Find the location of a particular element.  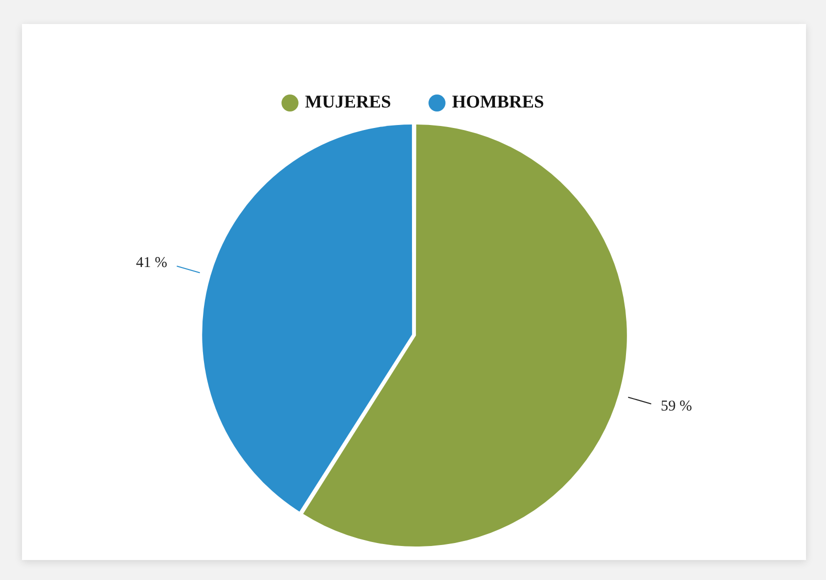

data-label: 41 % is located at coordinates (152, 263).